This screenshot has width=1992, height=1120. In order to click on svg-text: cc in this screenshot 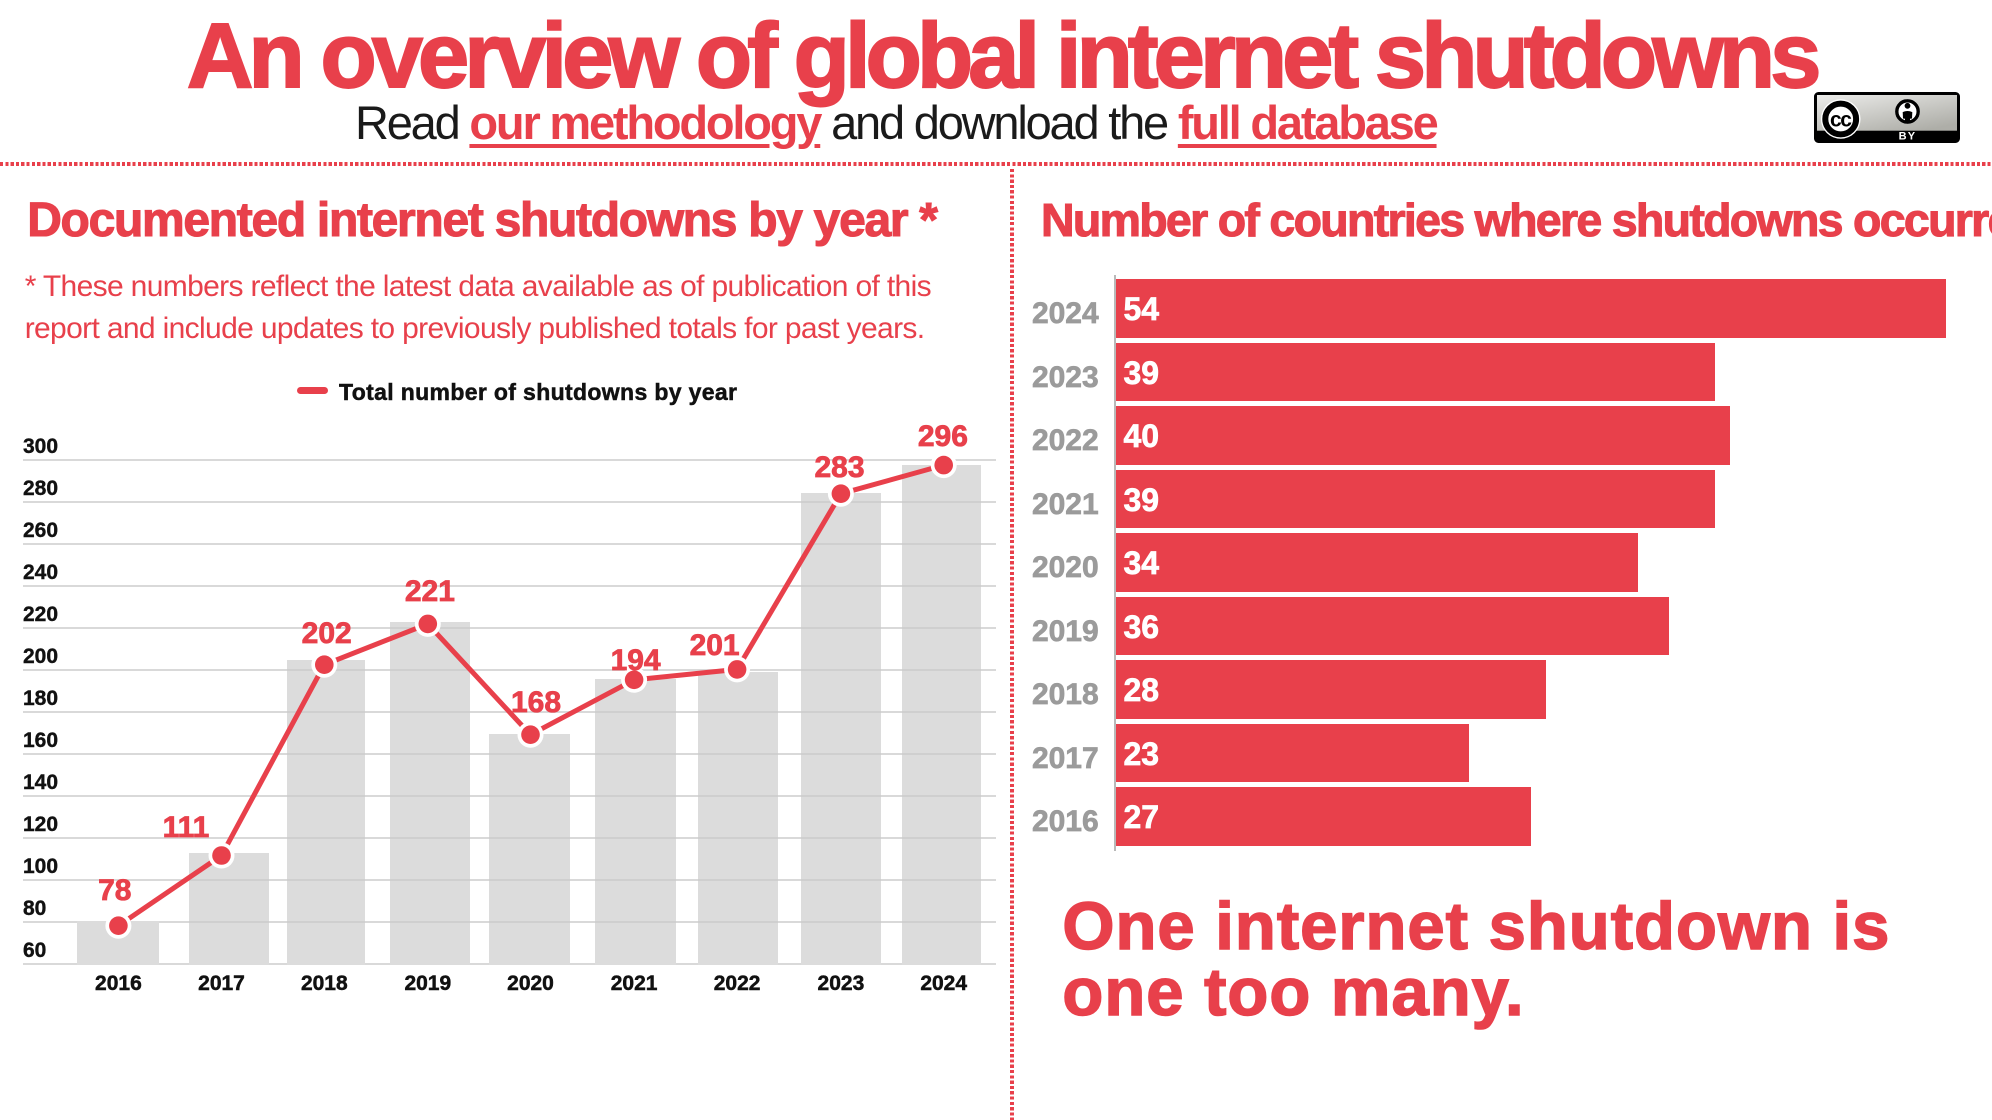, I will do `click(1841, 120)`.